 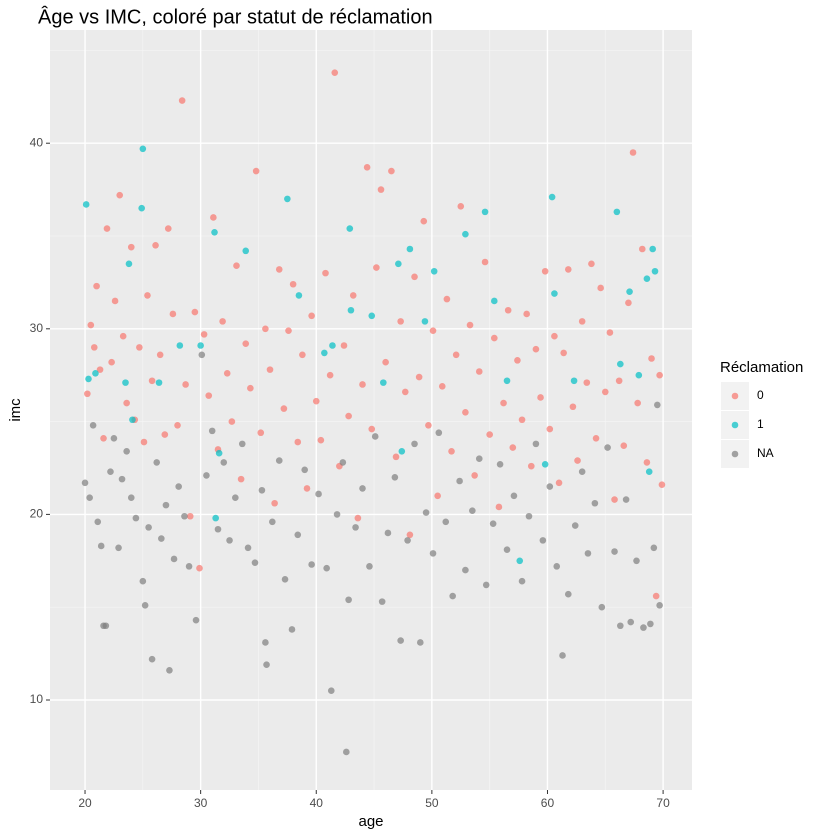 I want to click on y-tick-label: 20, so click(x=37, y=514).